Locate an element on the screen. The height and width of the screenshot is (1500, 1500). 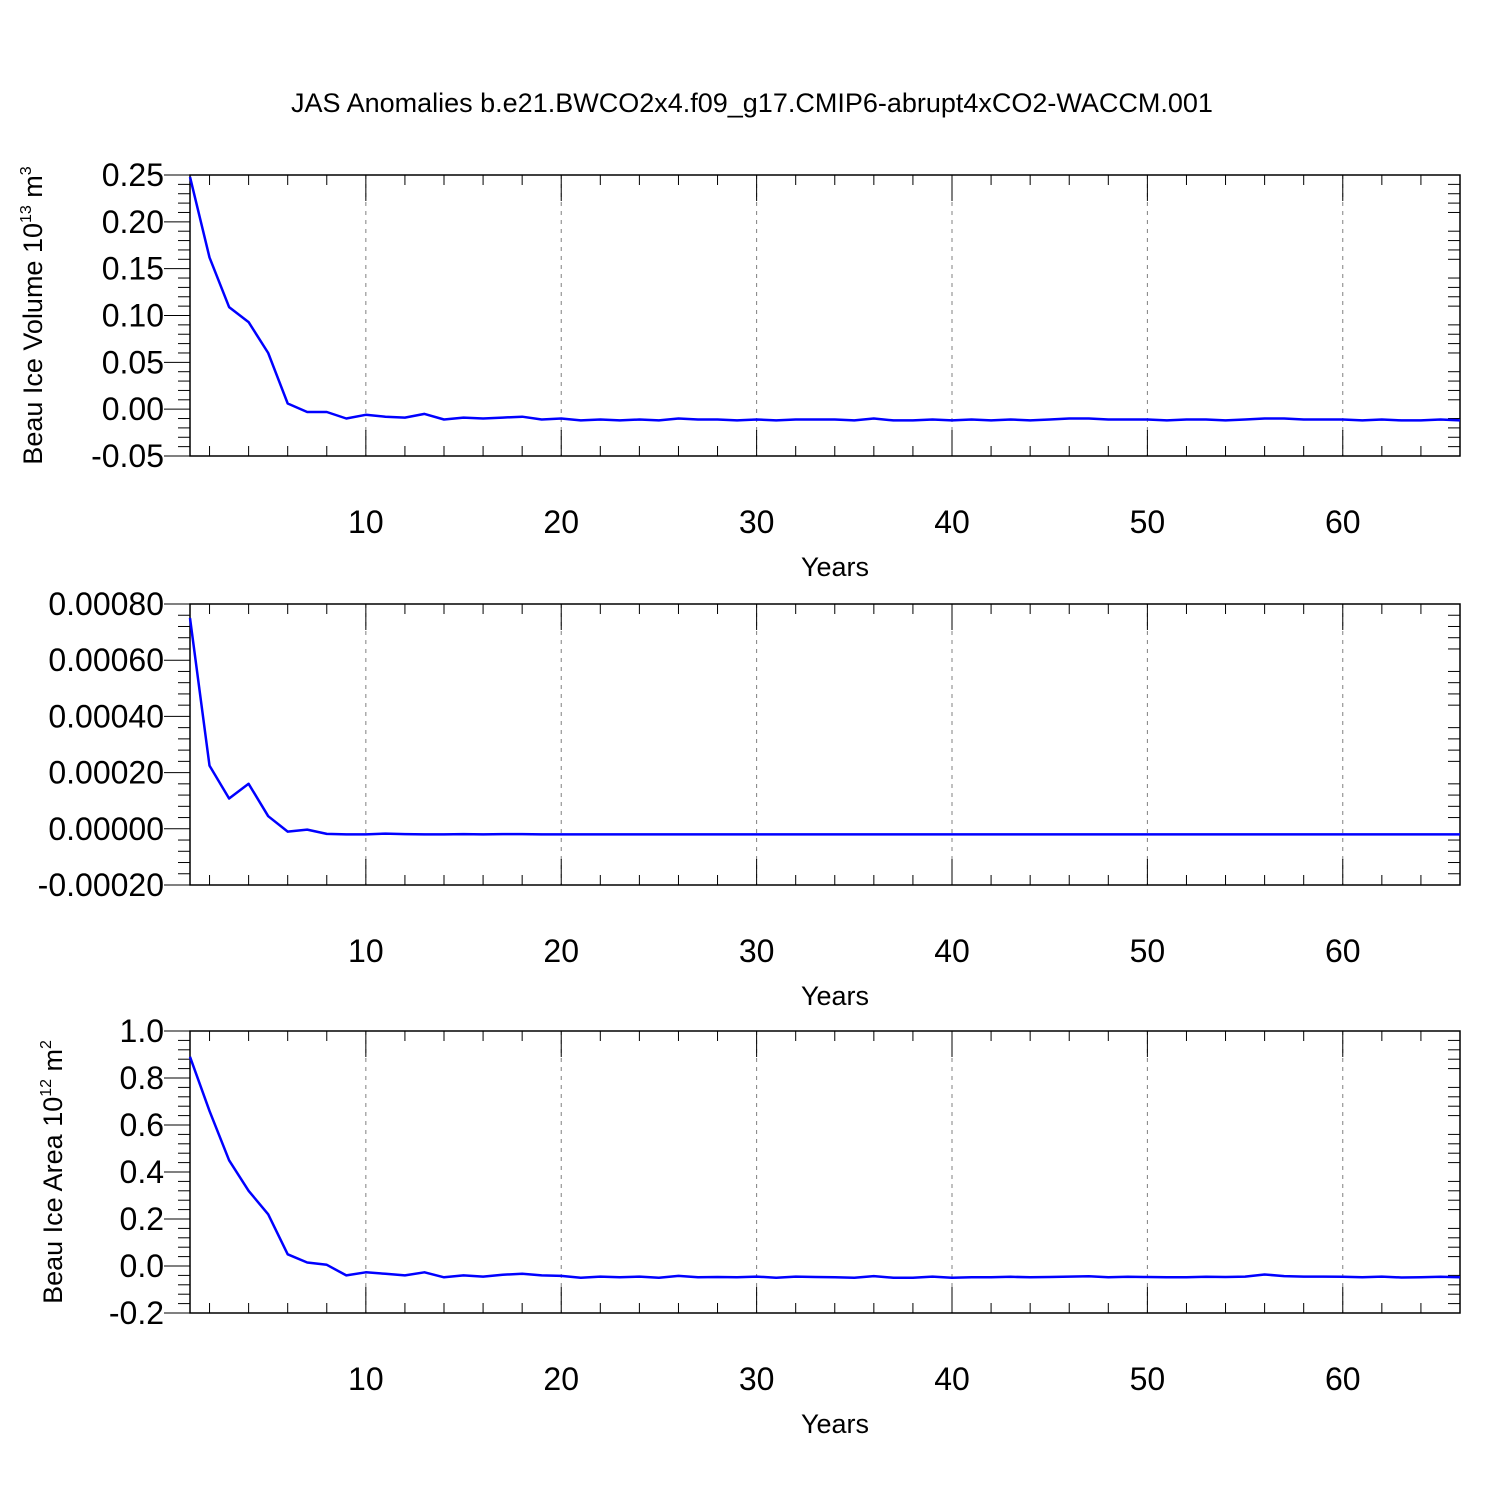
y-tick-label: 0.10 is located at coordinates (133, 316).